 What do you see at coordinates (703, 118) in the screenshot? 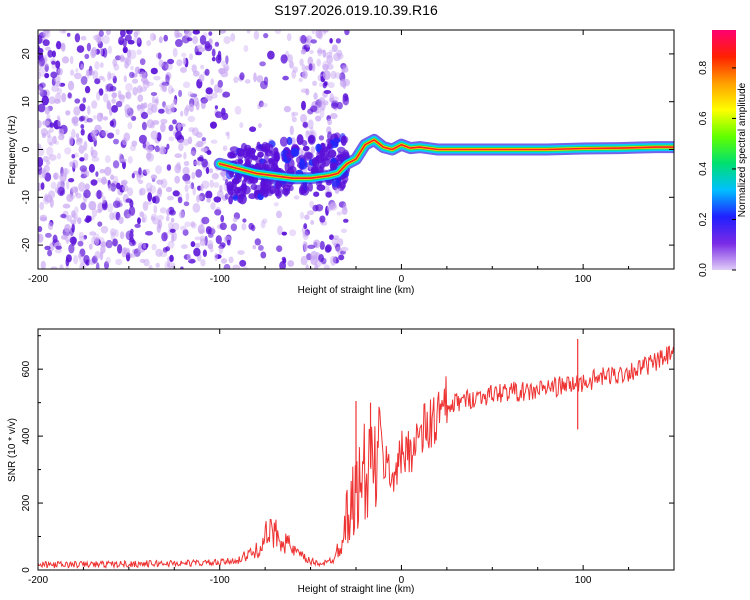
I see `colorbar-tick-label: 0.6` at bounding box center [703, 118].